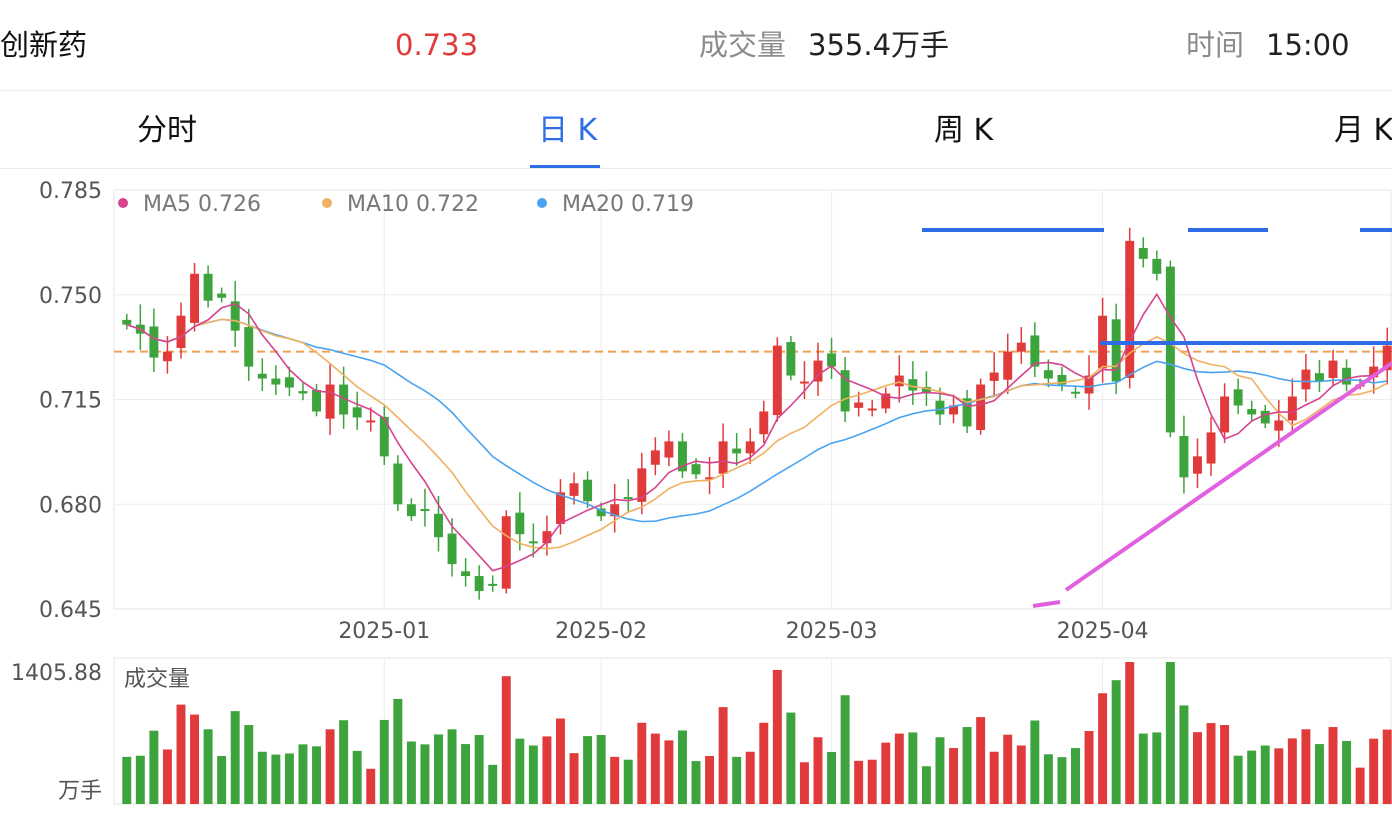  What do you see at coordinates (70, 505) in the screenshot?
I see `y-tick-label: 0.680` at bounding box center [70, 505].